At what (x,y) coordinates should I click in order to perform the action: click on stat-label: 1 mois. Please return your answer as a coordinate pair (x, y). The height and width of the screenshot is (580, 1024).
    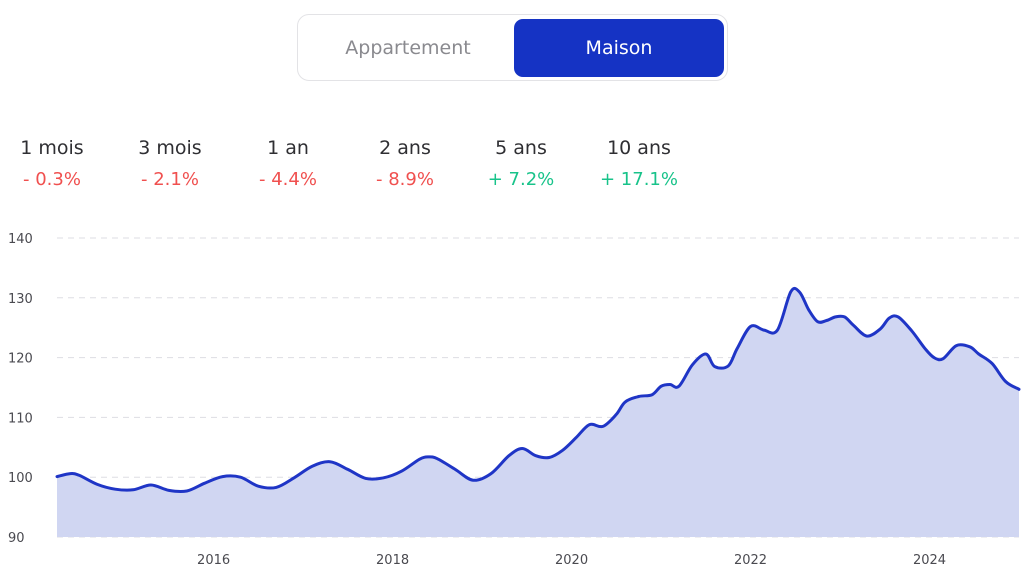
    Looking at the image, I should click on (52, 148).